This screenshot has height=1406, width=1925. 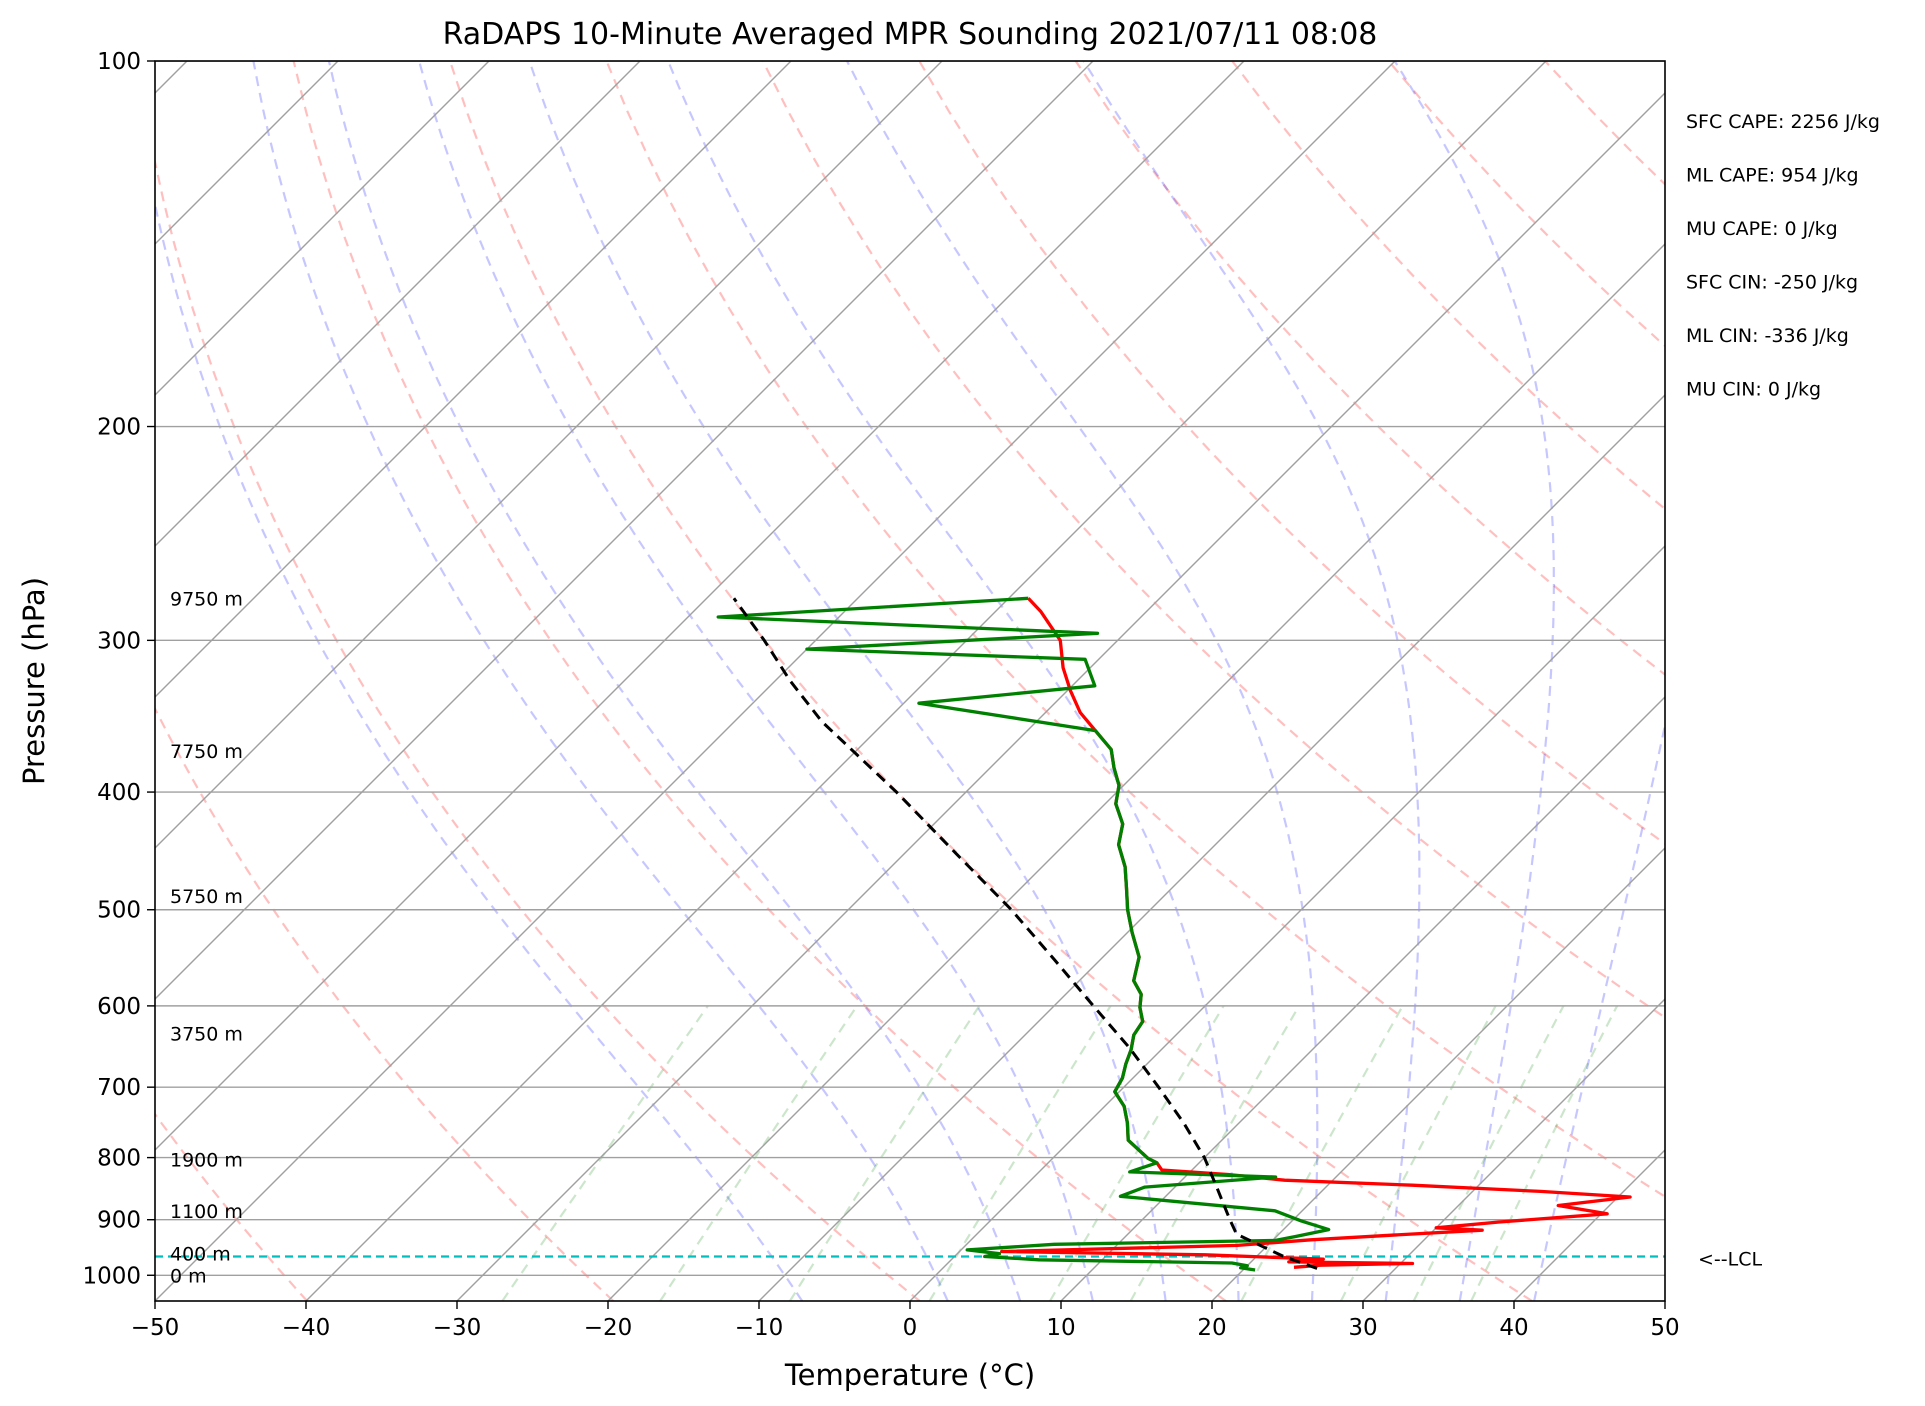 What do you see at coordinates (1772, 283) in the screenshot?
I see `stat-label: SFC CIN: -250 J/kg` at bounding box center [1772, 283].